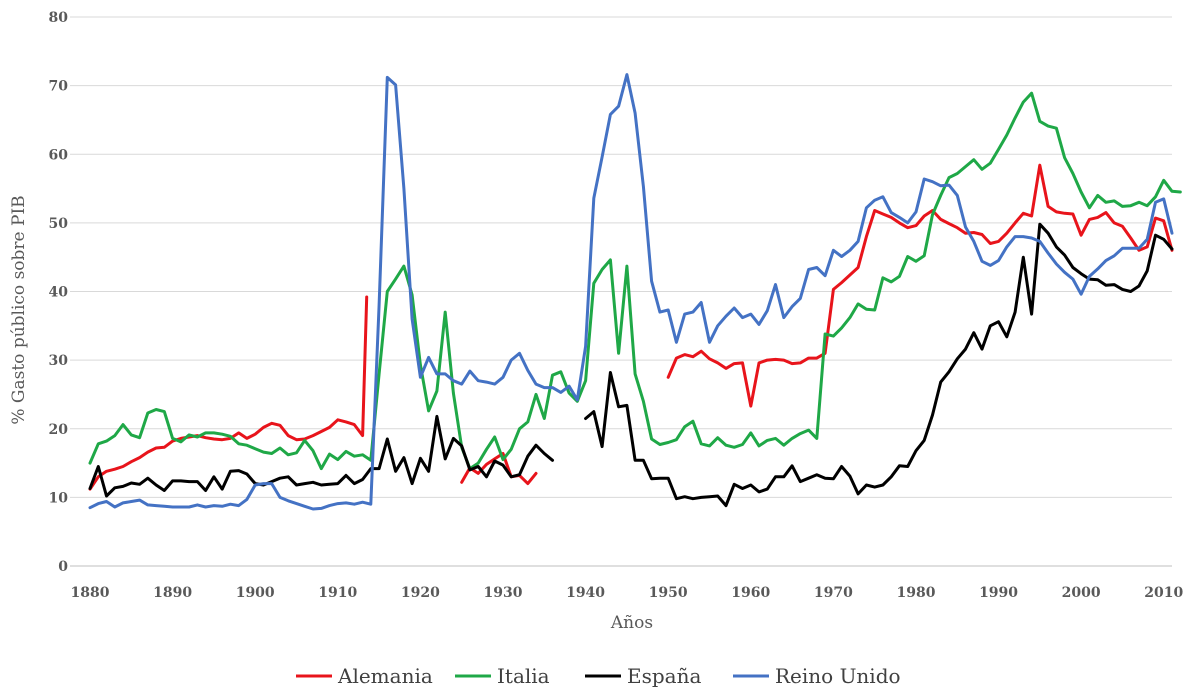  Describe the element at coordinates (750, 593) in the screenshot. I see `x-tick-label: 1960` at that location.